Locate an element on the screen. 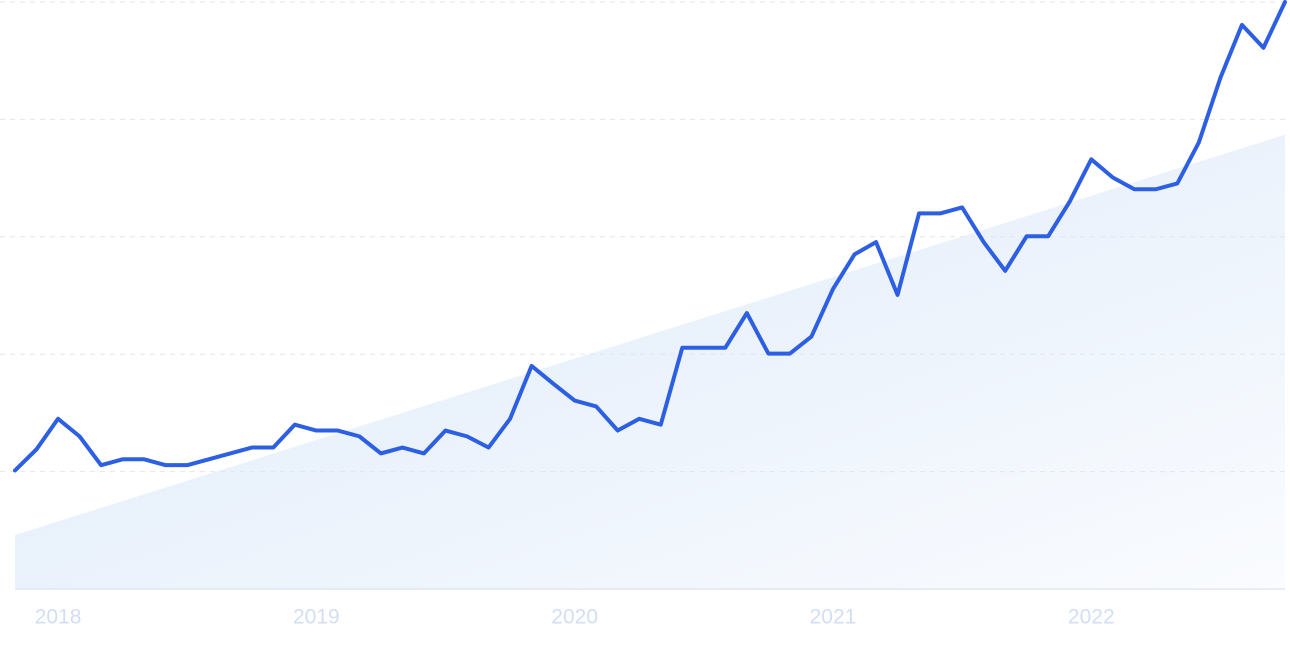 The image size is (1290, 645). x-tick-label: 2022 is located at coordinates (1091, 617).